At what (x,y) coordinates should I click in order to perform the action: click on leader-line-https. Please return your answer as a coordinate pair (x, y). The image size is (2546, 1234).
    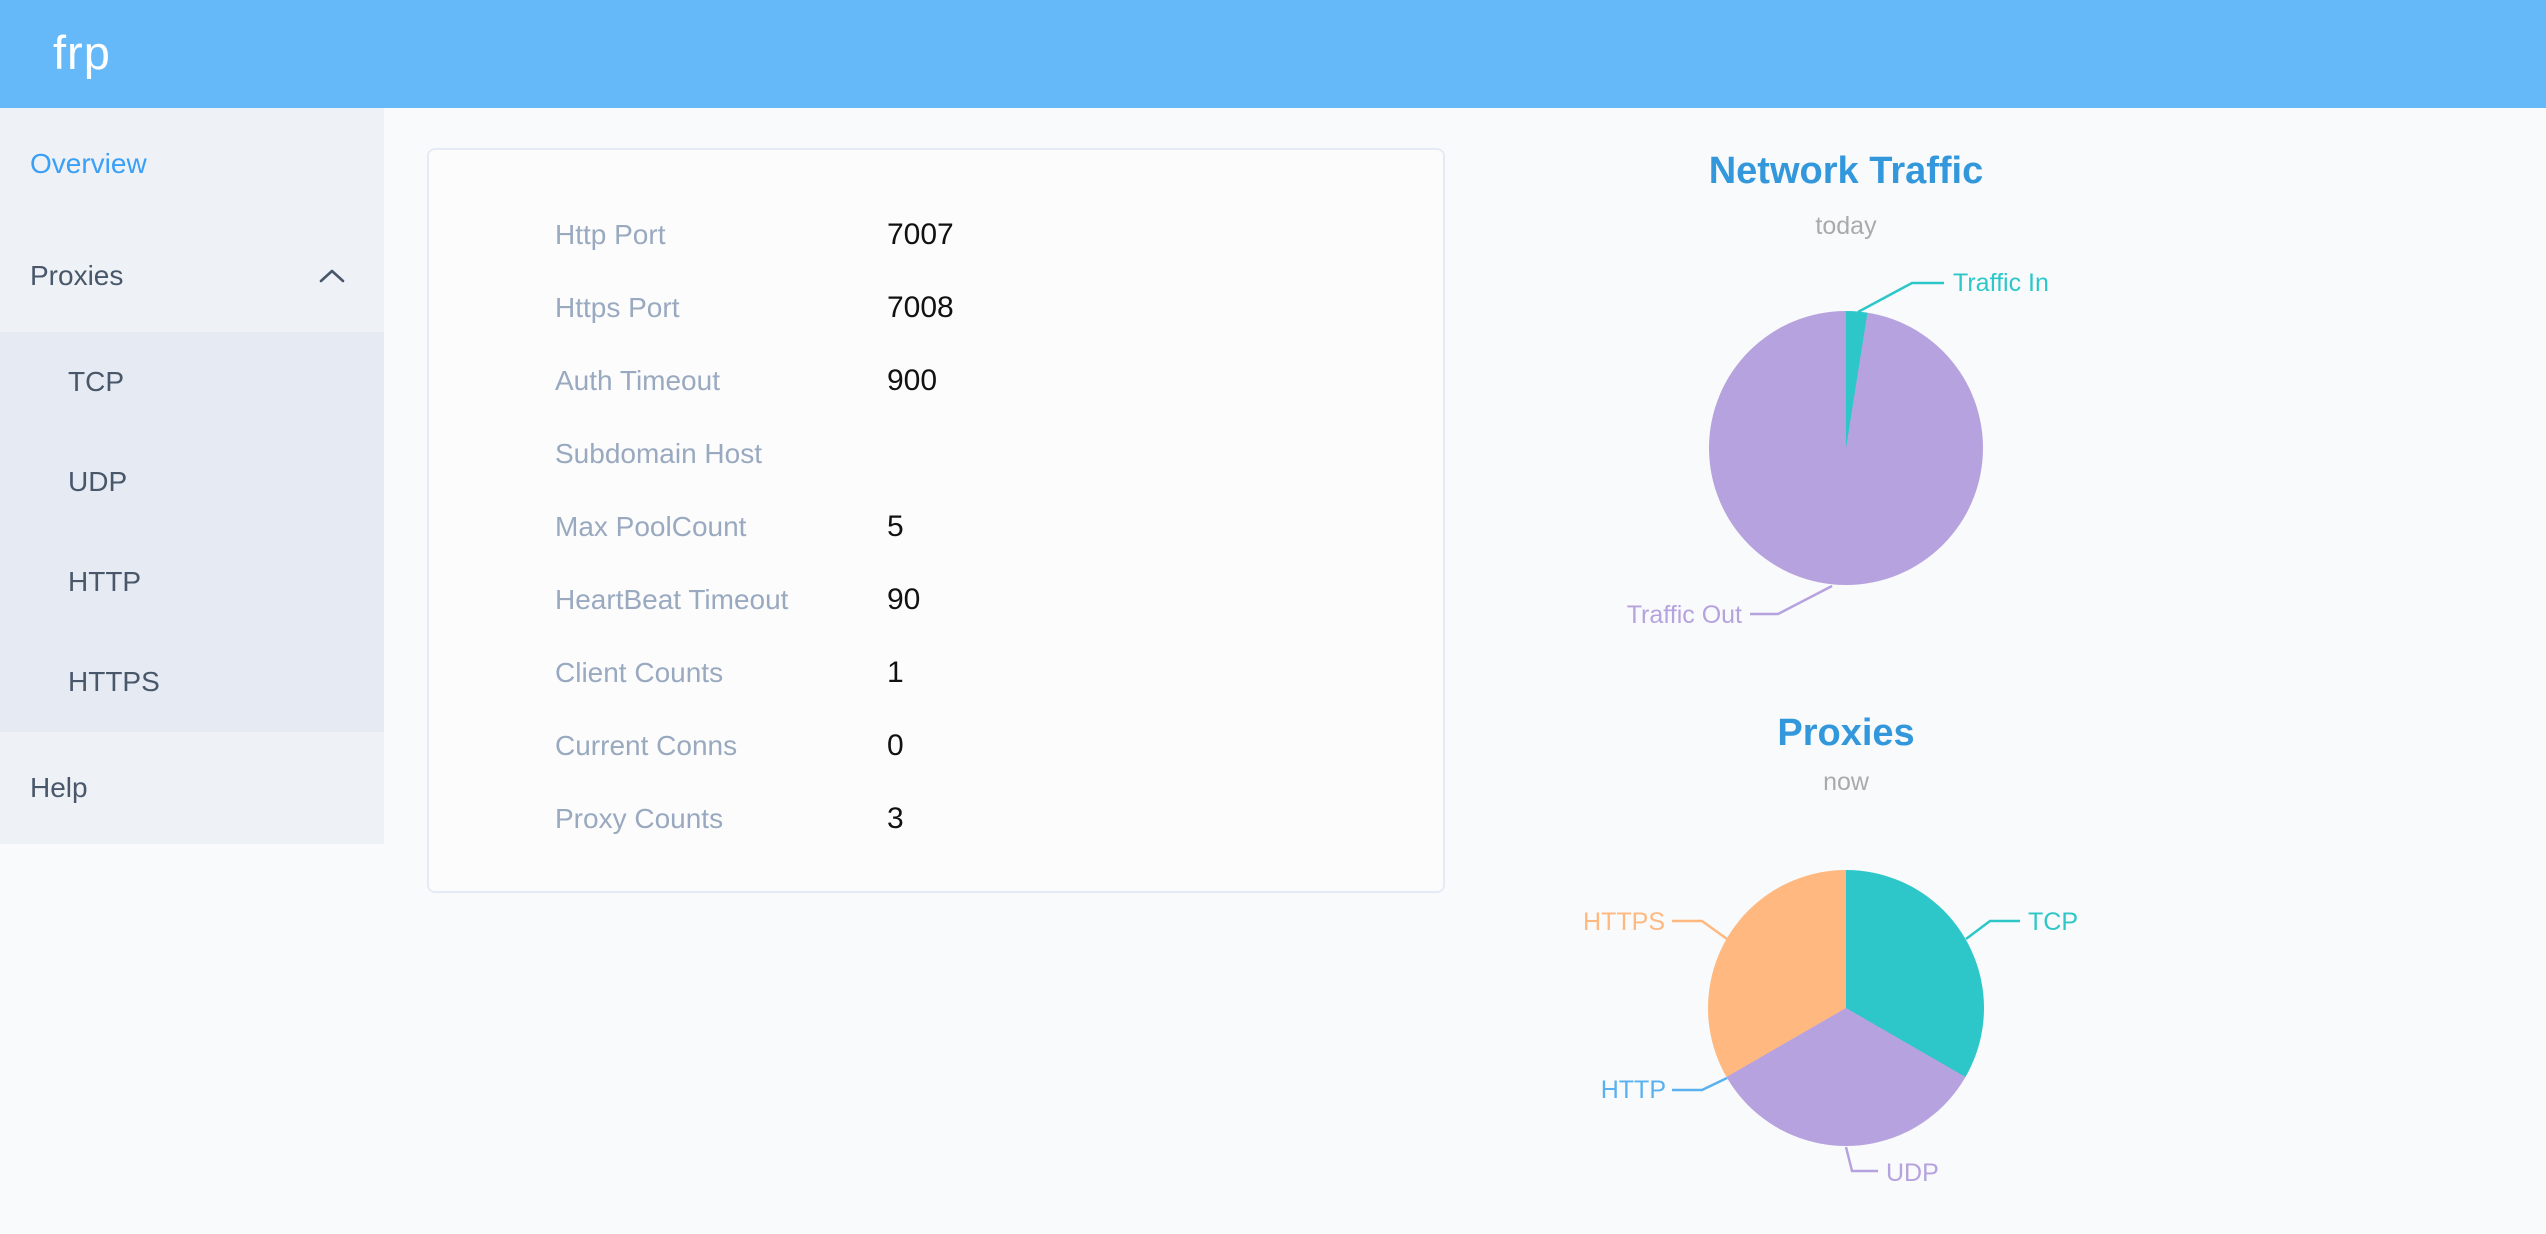
    Looking at the image, I should click on (1700, 930).